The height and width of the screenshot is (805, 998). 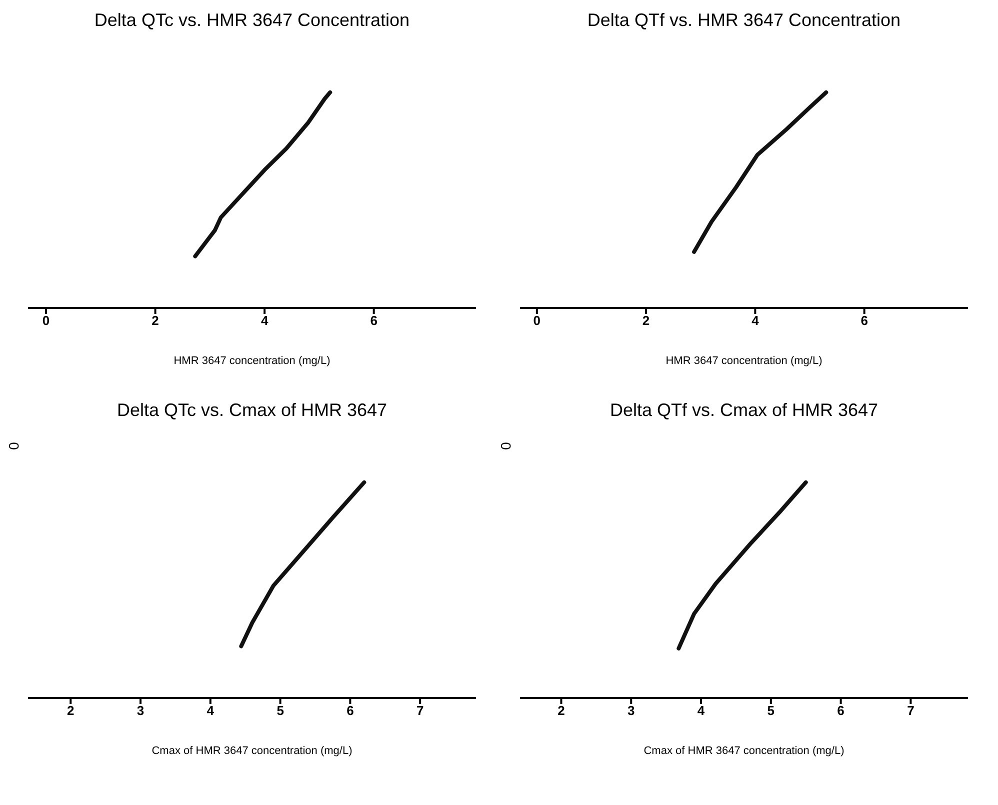 What do you see at coordinates (744, 410) in the screenshot?
I see `chart-title: Delta QTf vs. Cmax of HMR 3647` at bounding box center [744, 410].